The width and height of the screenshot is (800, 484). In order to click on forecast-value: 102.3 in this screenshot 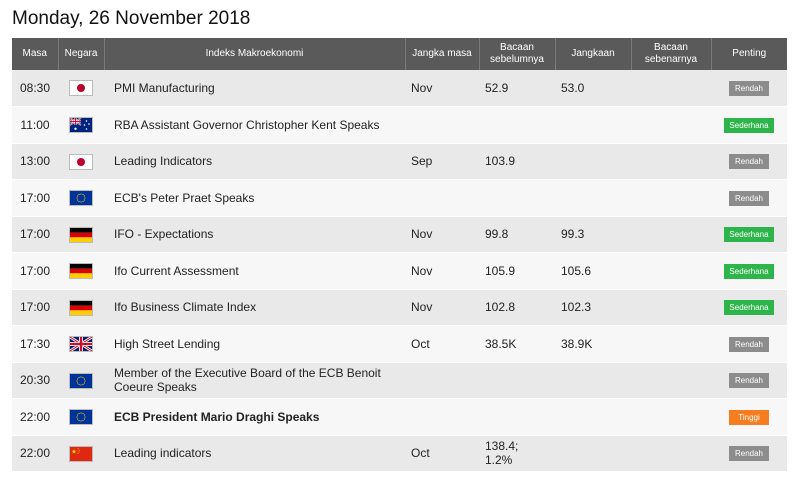, I will do `click(593, 307)`.